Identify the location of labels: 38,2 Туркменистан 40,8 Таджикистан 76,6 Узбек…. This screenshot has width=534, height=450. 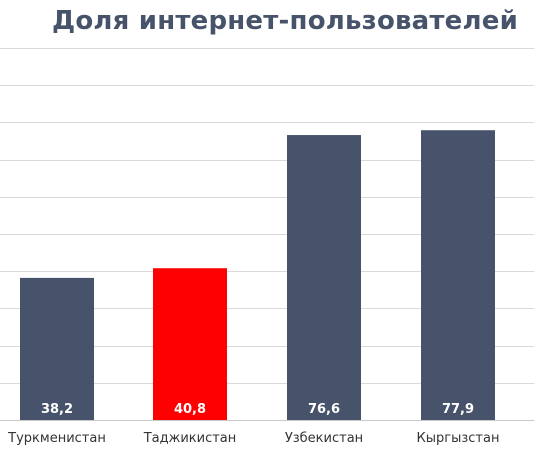
(253, 424).